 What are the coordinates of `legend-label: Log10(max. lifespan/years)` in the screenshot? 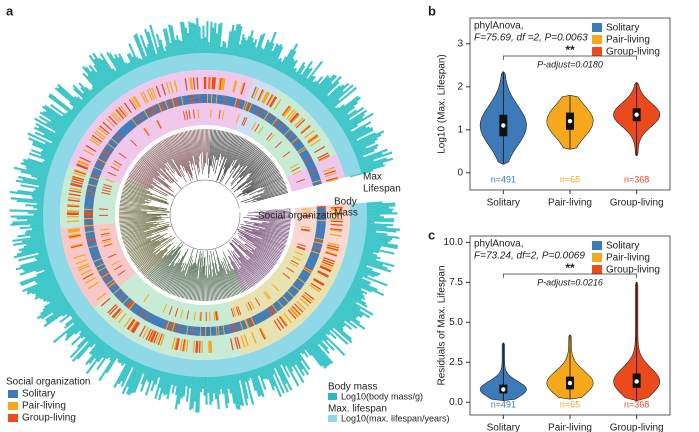 It's located at (395, 418).